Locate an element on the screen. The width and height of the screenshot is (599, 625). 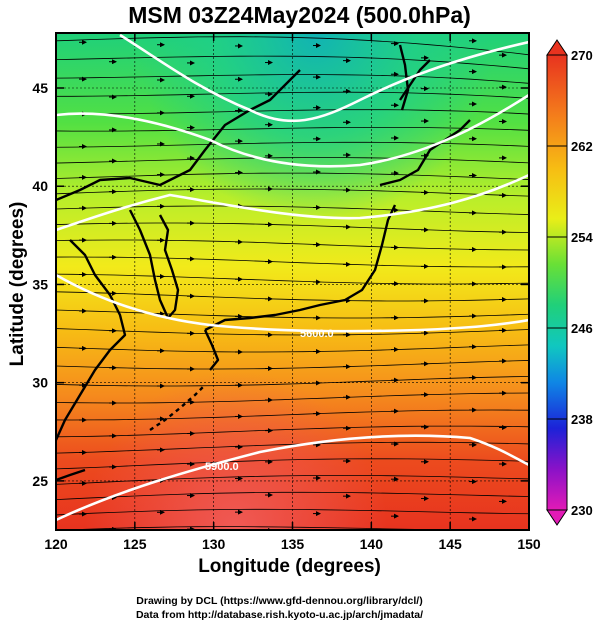
colorbar-gradient is located at coordinates (557, 282).